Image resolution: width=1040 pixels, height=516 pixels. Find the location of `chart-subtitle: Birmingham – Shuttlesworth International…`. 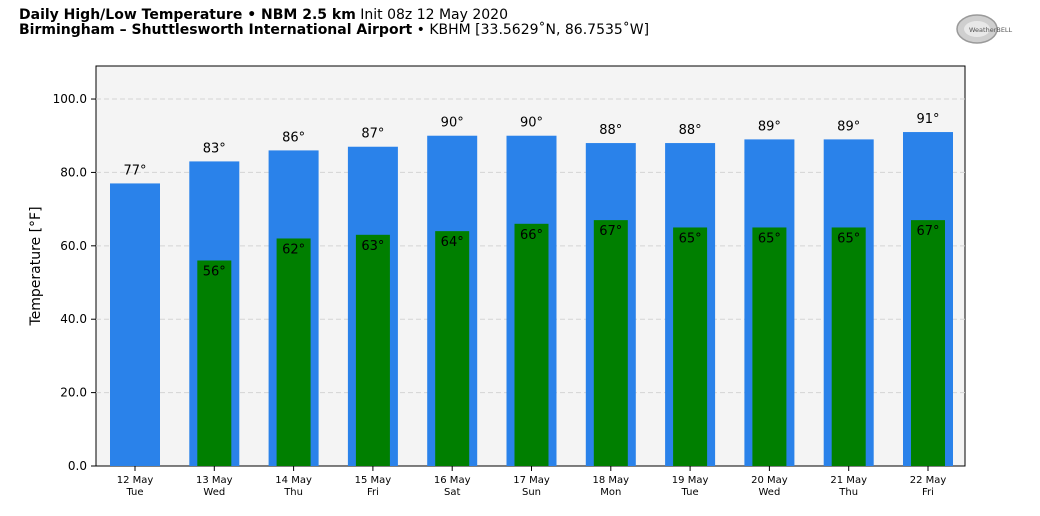

chart-subtitle: Birmingham – Shuttlesworth International… is located at coordinates (334, 30).